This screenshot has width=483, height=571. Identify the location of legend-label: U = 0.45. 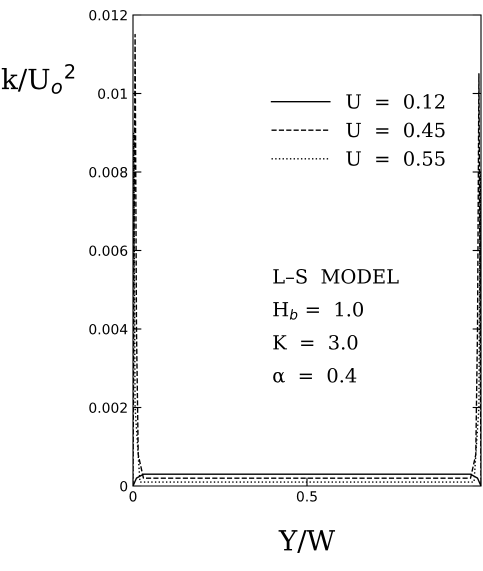
(395, 130).